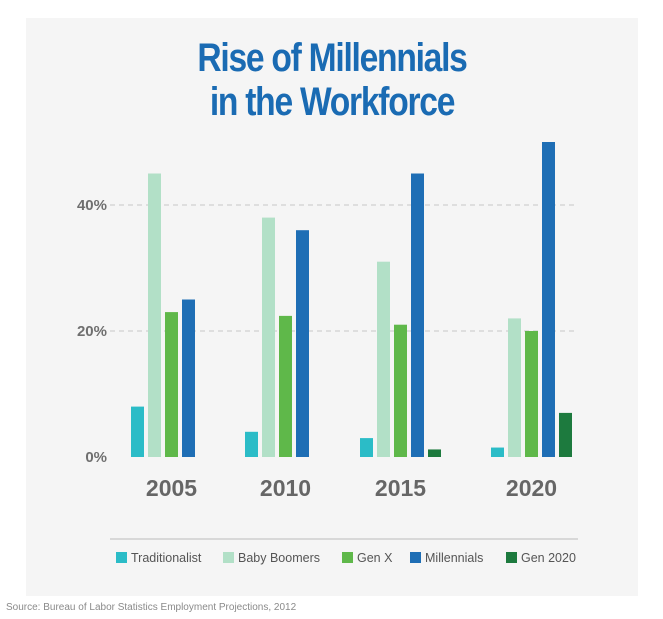  I want to click on legend-label: Millennials, so click(454, 558).